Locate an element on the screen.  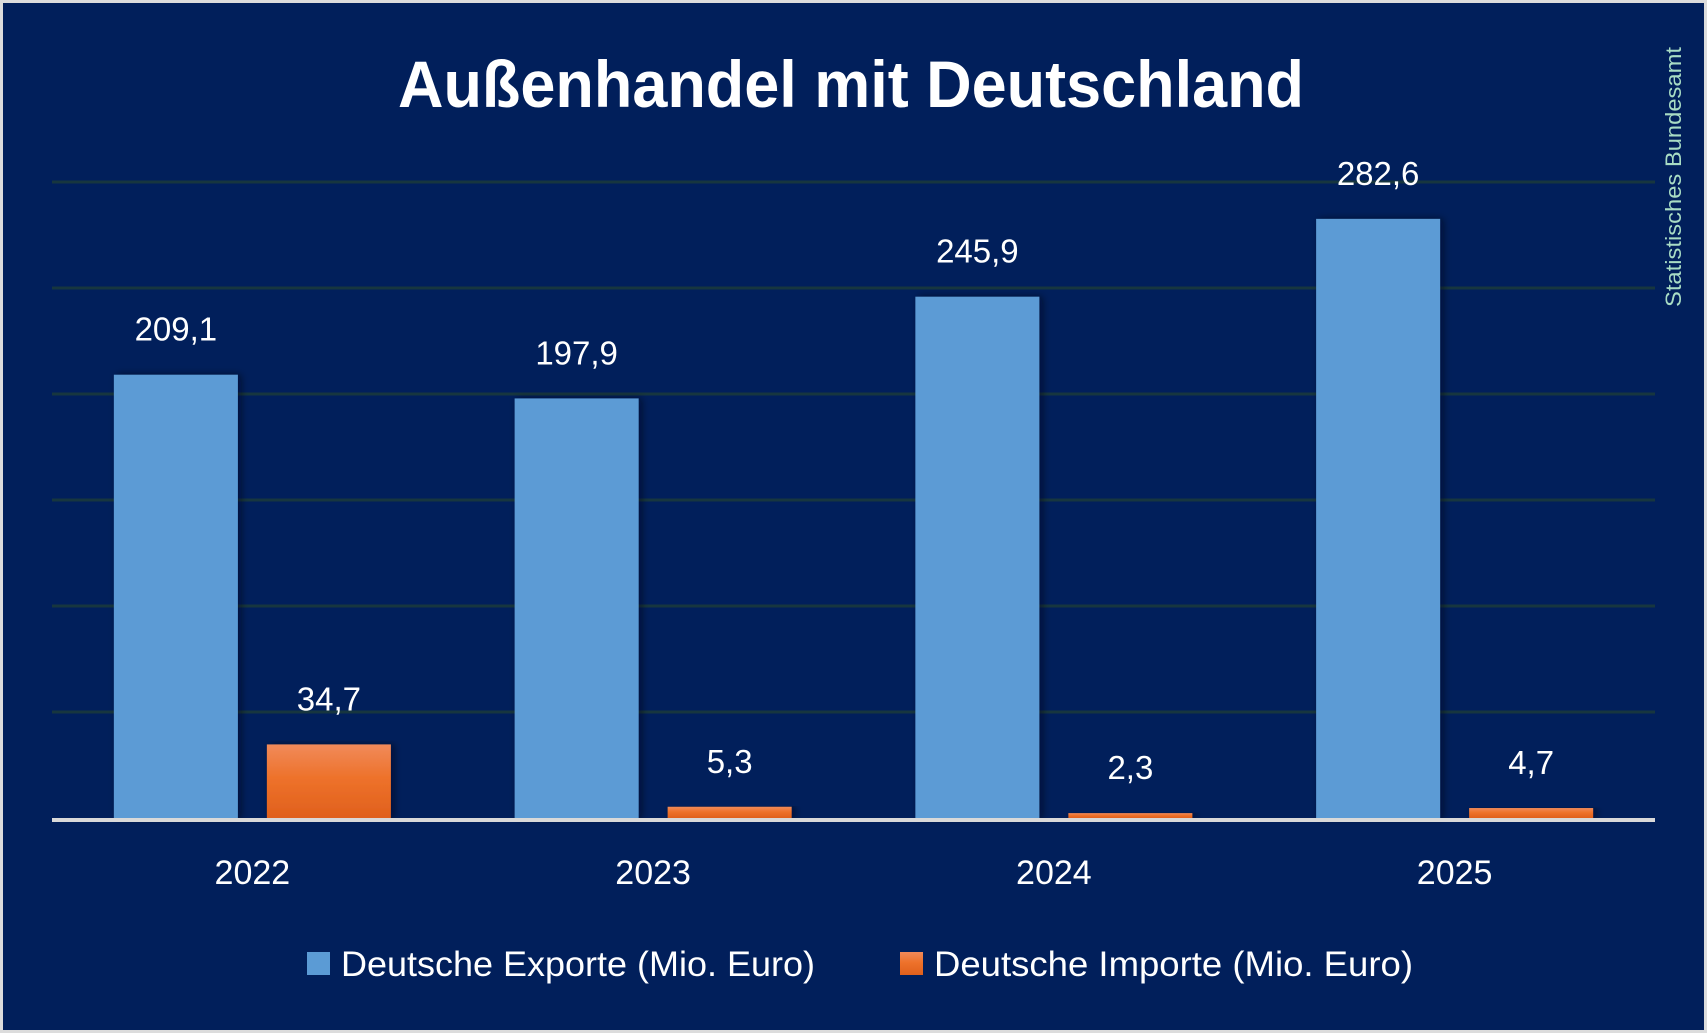
legend-item-exports: Deutsche Exporte (Mio. Euro) is located at coordinates (561, 964).